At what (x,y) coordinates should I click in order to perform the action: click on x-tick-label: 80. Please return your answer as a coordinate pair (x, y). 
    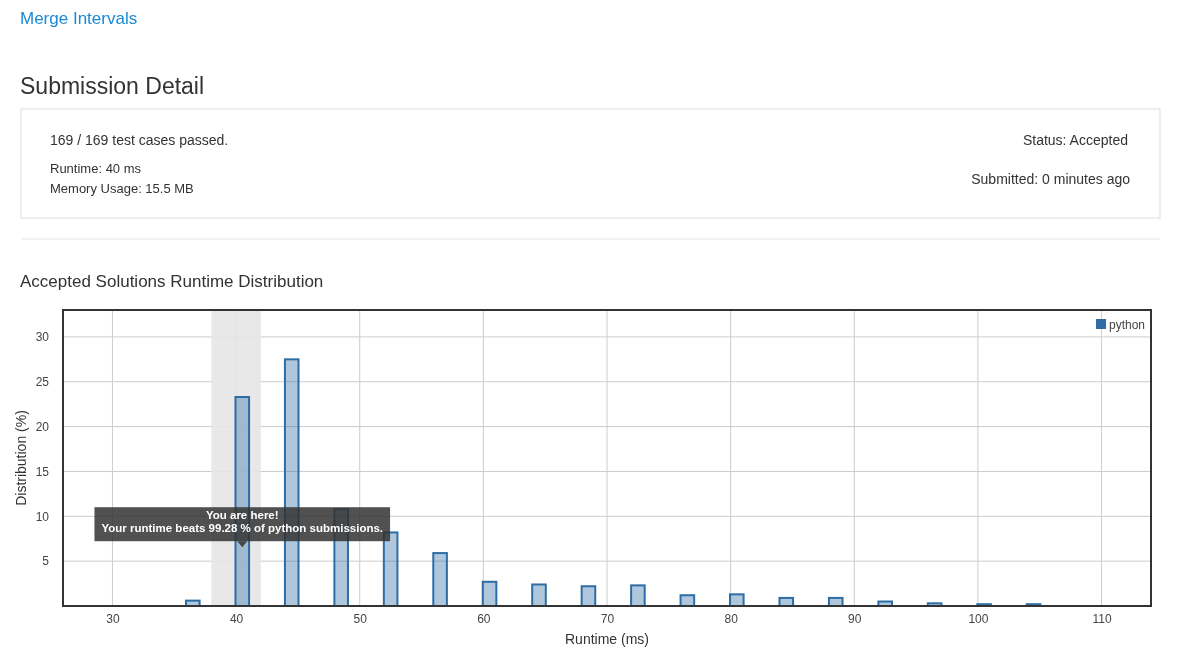
    Looking at the image, I should click on (731, 618).